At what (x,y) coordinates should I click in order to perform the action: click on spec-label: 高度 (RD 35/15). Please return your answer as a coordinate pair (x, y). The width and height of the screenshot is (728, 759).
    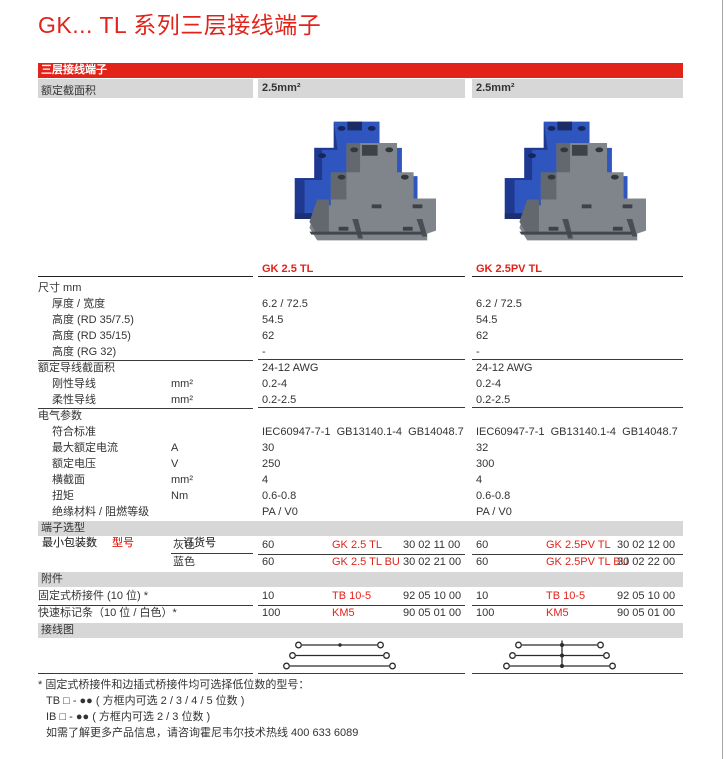
    Looking at the image, I should click on (91, 336).